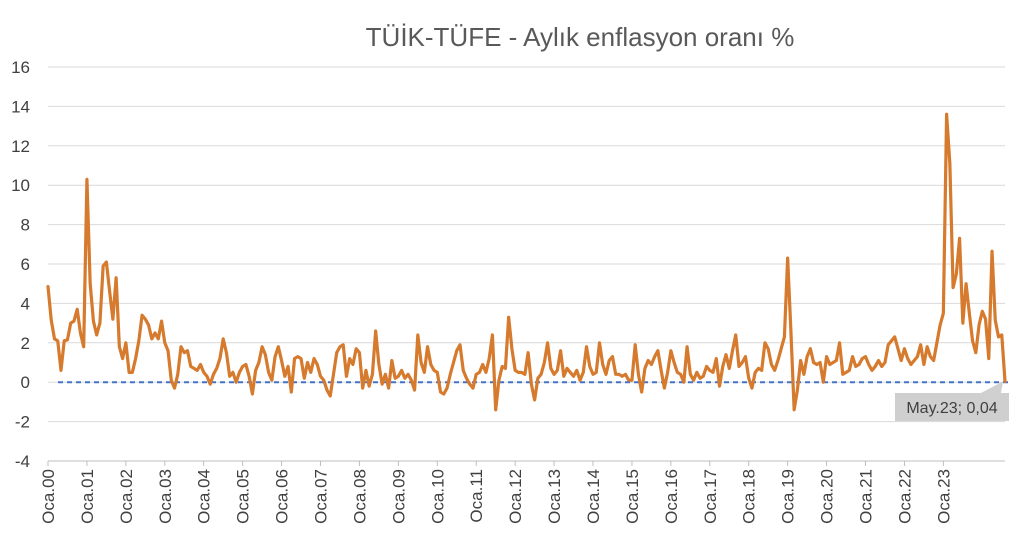 The width and height of the screenshot is (1024, 549). I want to click on y-tick-label: 8, so click(25, 225).